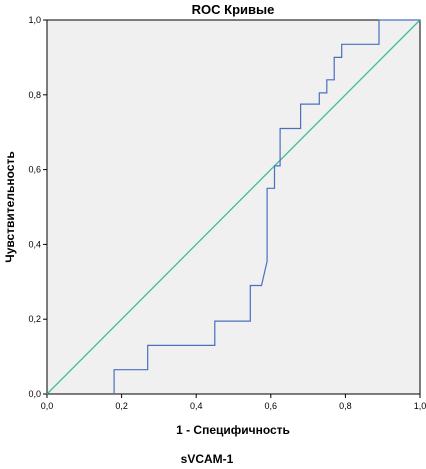 This screenshot has width=426, height=469. I want to click on x-axis-label: 1 - Специфичность, so click(233, 430).